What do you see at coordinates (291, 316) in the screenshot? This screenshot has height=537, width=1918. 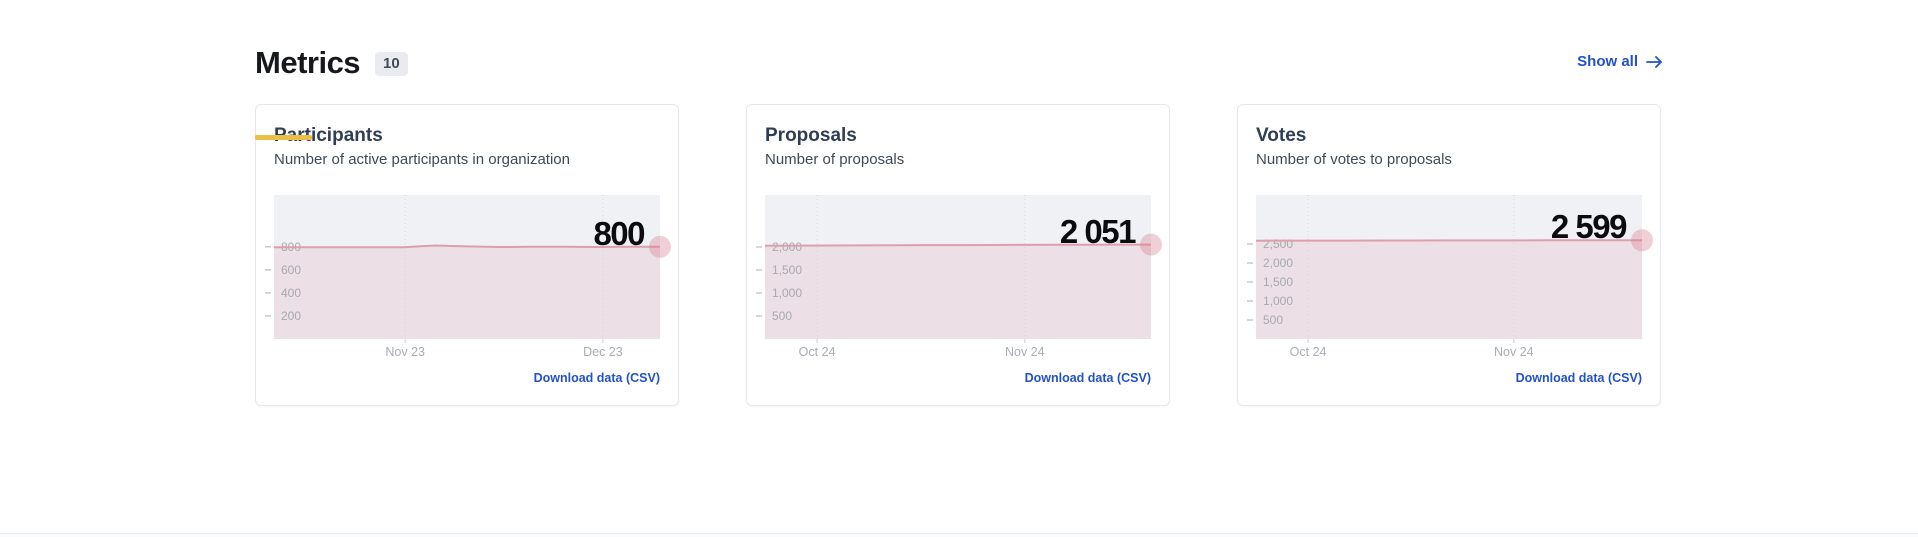 I see `svg-text: 200` at bounding box center [291, 316].